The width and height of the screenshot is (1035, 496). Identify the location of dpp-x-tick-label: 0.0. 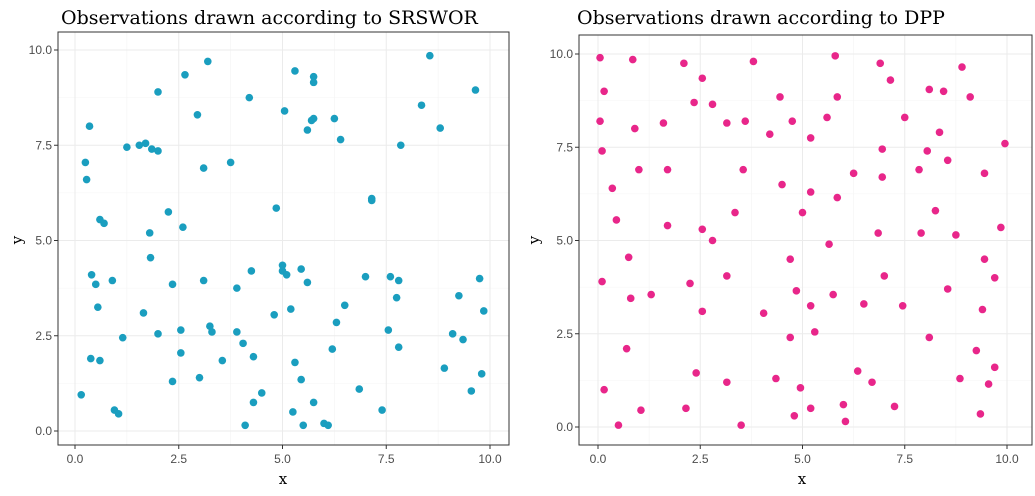
(598, 459).